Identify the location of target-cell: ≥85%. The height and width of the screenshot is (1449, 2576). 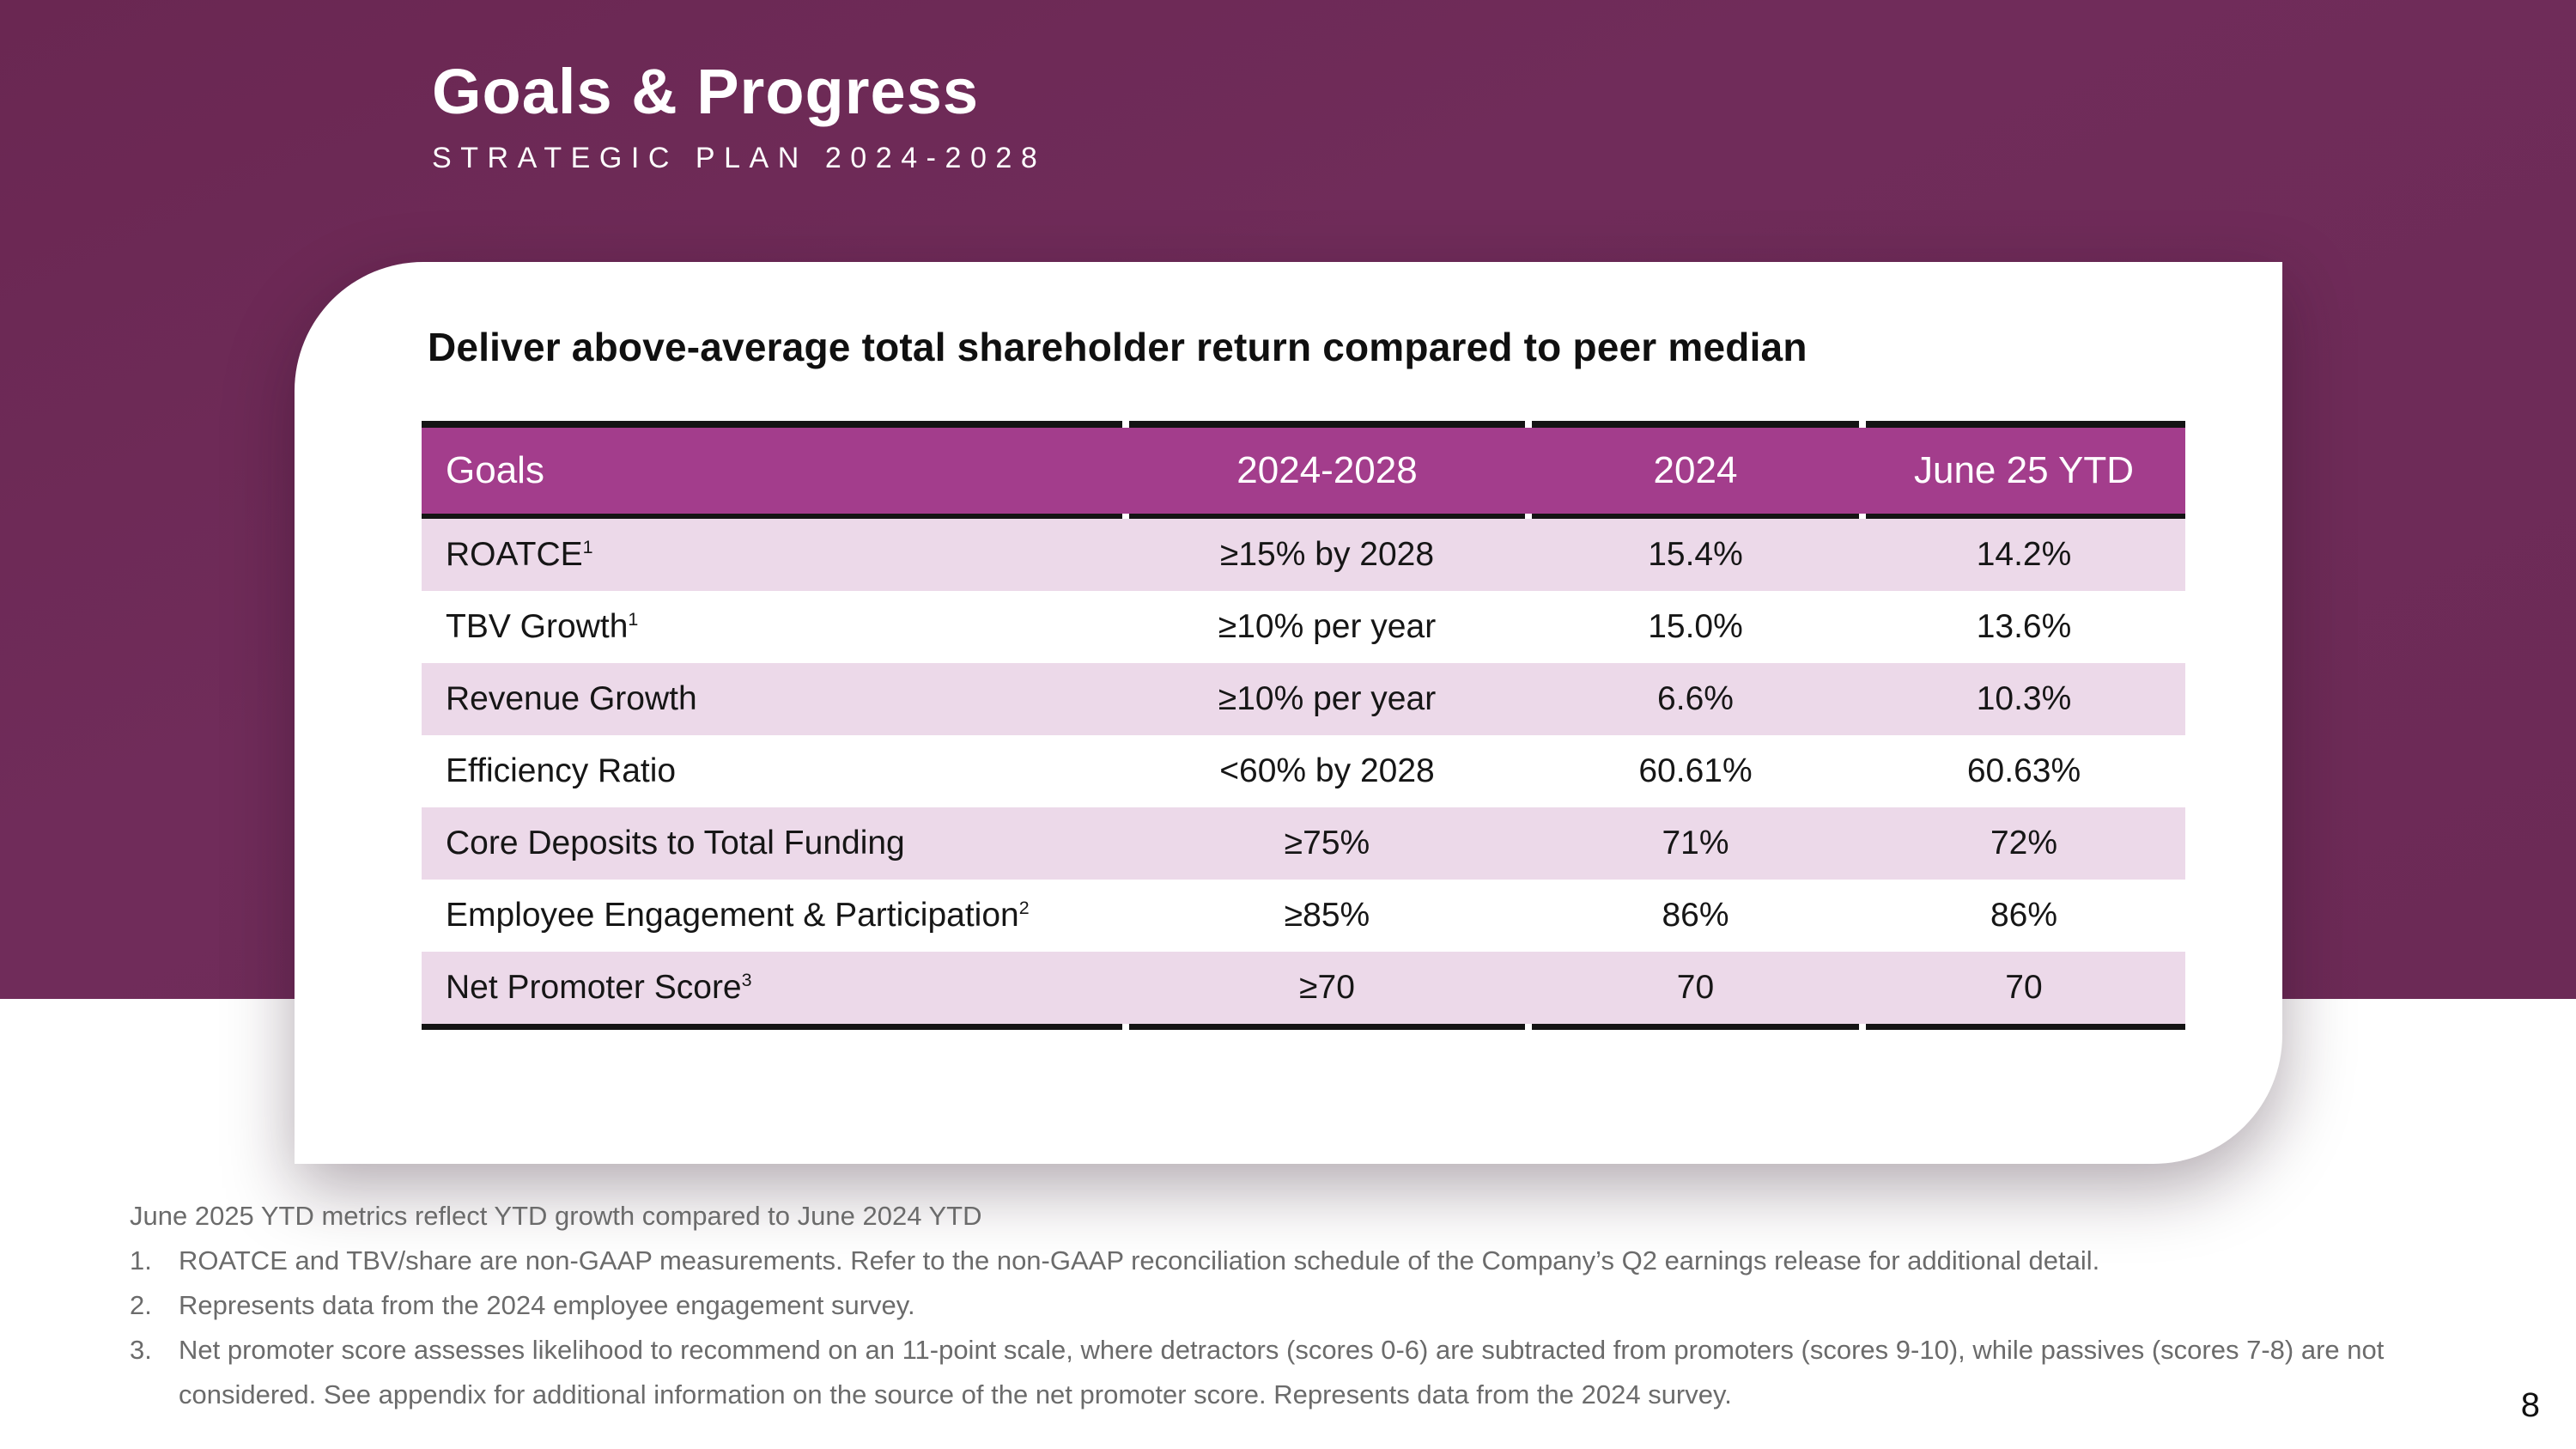
(1327, 915).